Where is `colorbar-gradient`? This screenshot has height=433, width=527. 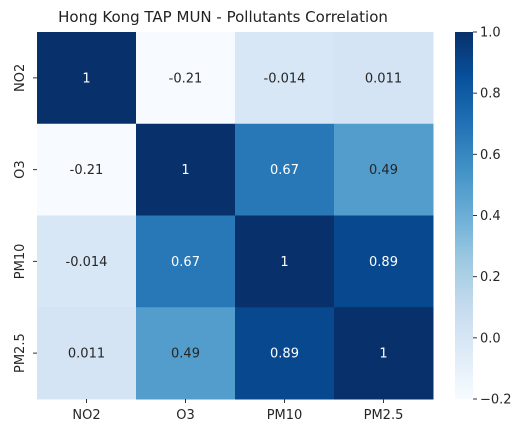
colorbar-gradient is located at coordinates (464, 215).